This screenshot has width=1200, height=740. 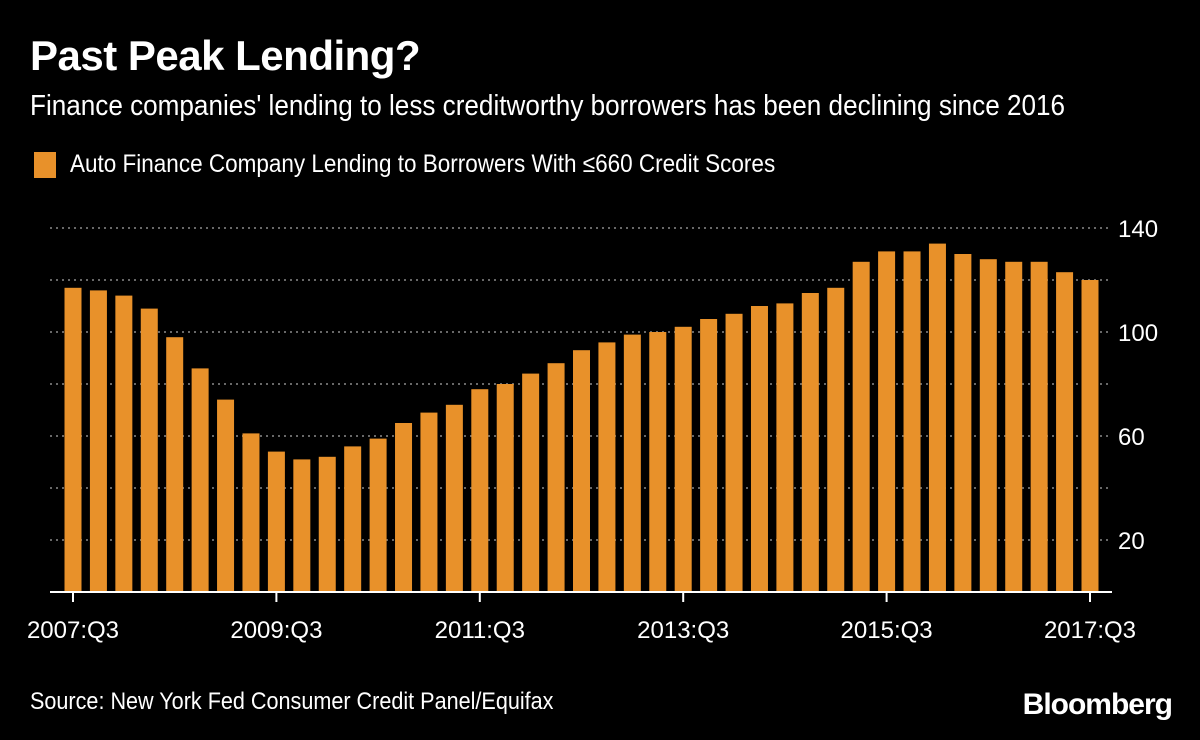 What do you see at coordinates (1138, 333) in the screenshot?
I see `y-tick-label: 100` at bounding box center [1138, 333].